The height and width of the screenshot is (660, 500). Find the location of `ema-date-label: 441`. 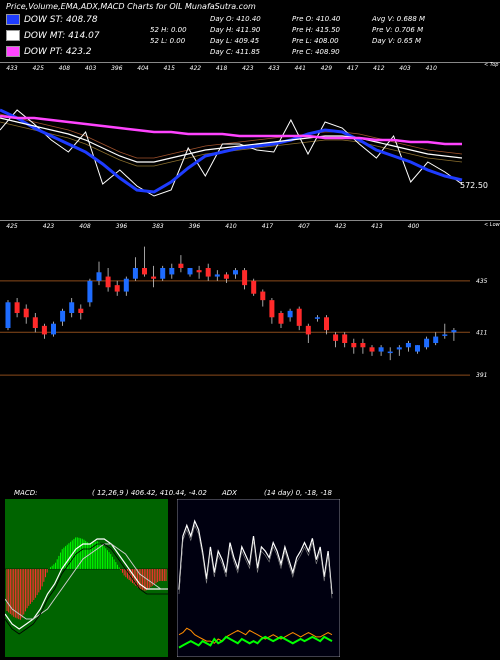

ema-date-label: 441 is located at coordinates (299, 68).